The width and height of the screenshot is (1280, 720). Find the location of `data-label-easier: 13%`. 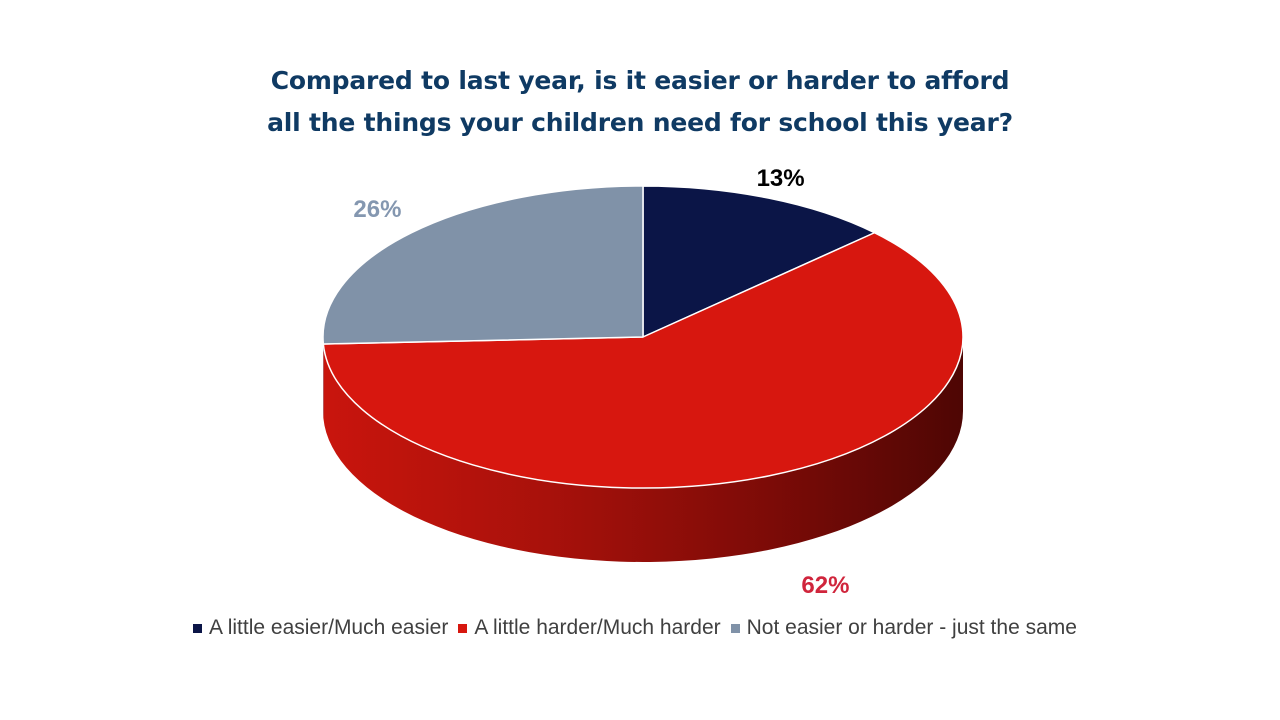

data-label-easier: 13% is located at coordinates (781, 178).